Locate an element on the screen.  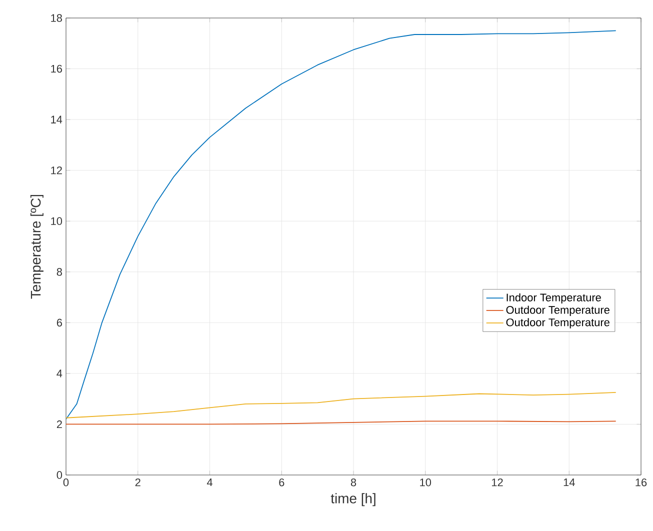
x-tick-label: 10 is located at coordinates (426, 482).